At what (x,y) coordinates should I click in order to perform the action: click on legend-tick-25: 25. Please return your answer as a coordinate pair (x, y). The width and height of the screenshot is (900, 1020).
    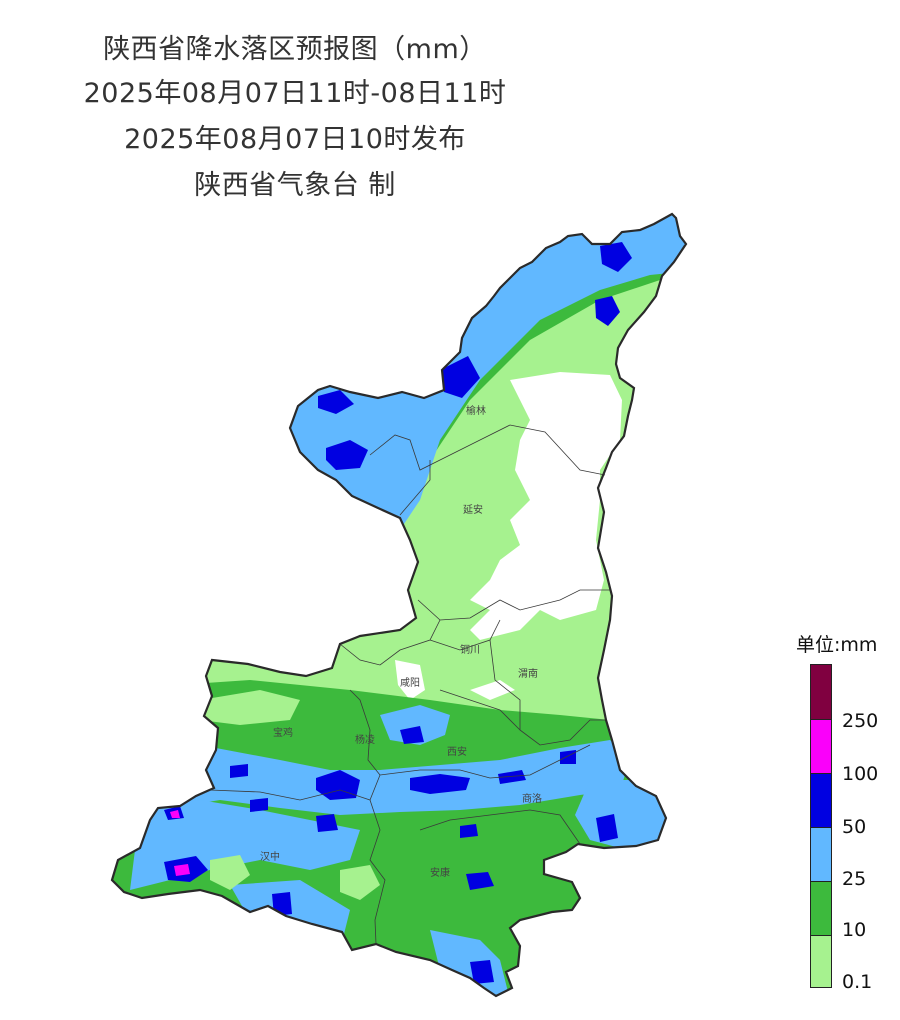
    Looking at the image, I should click on (854, 879).